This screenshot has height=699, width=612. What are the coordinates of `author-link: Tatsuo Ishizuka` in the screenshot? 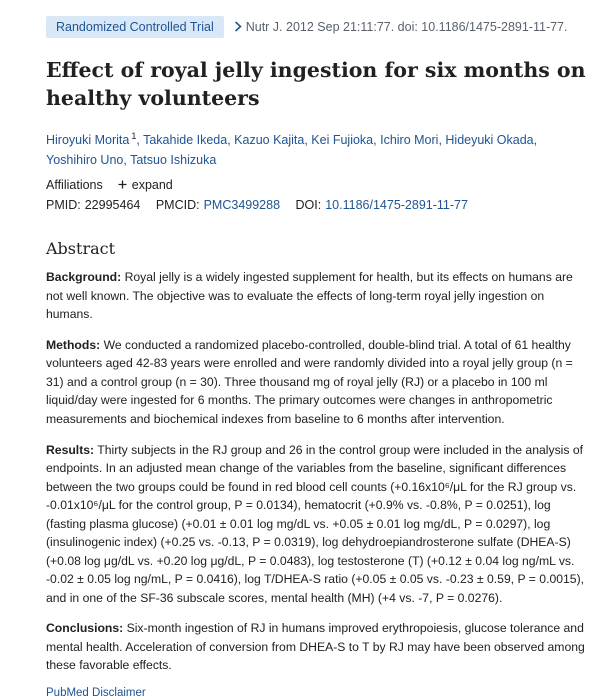 It's located at (173, 160).